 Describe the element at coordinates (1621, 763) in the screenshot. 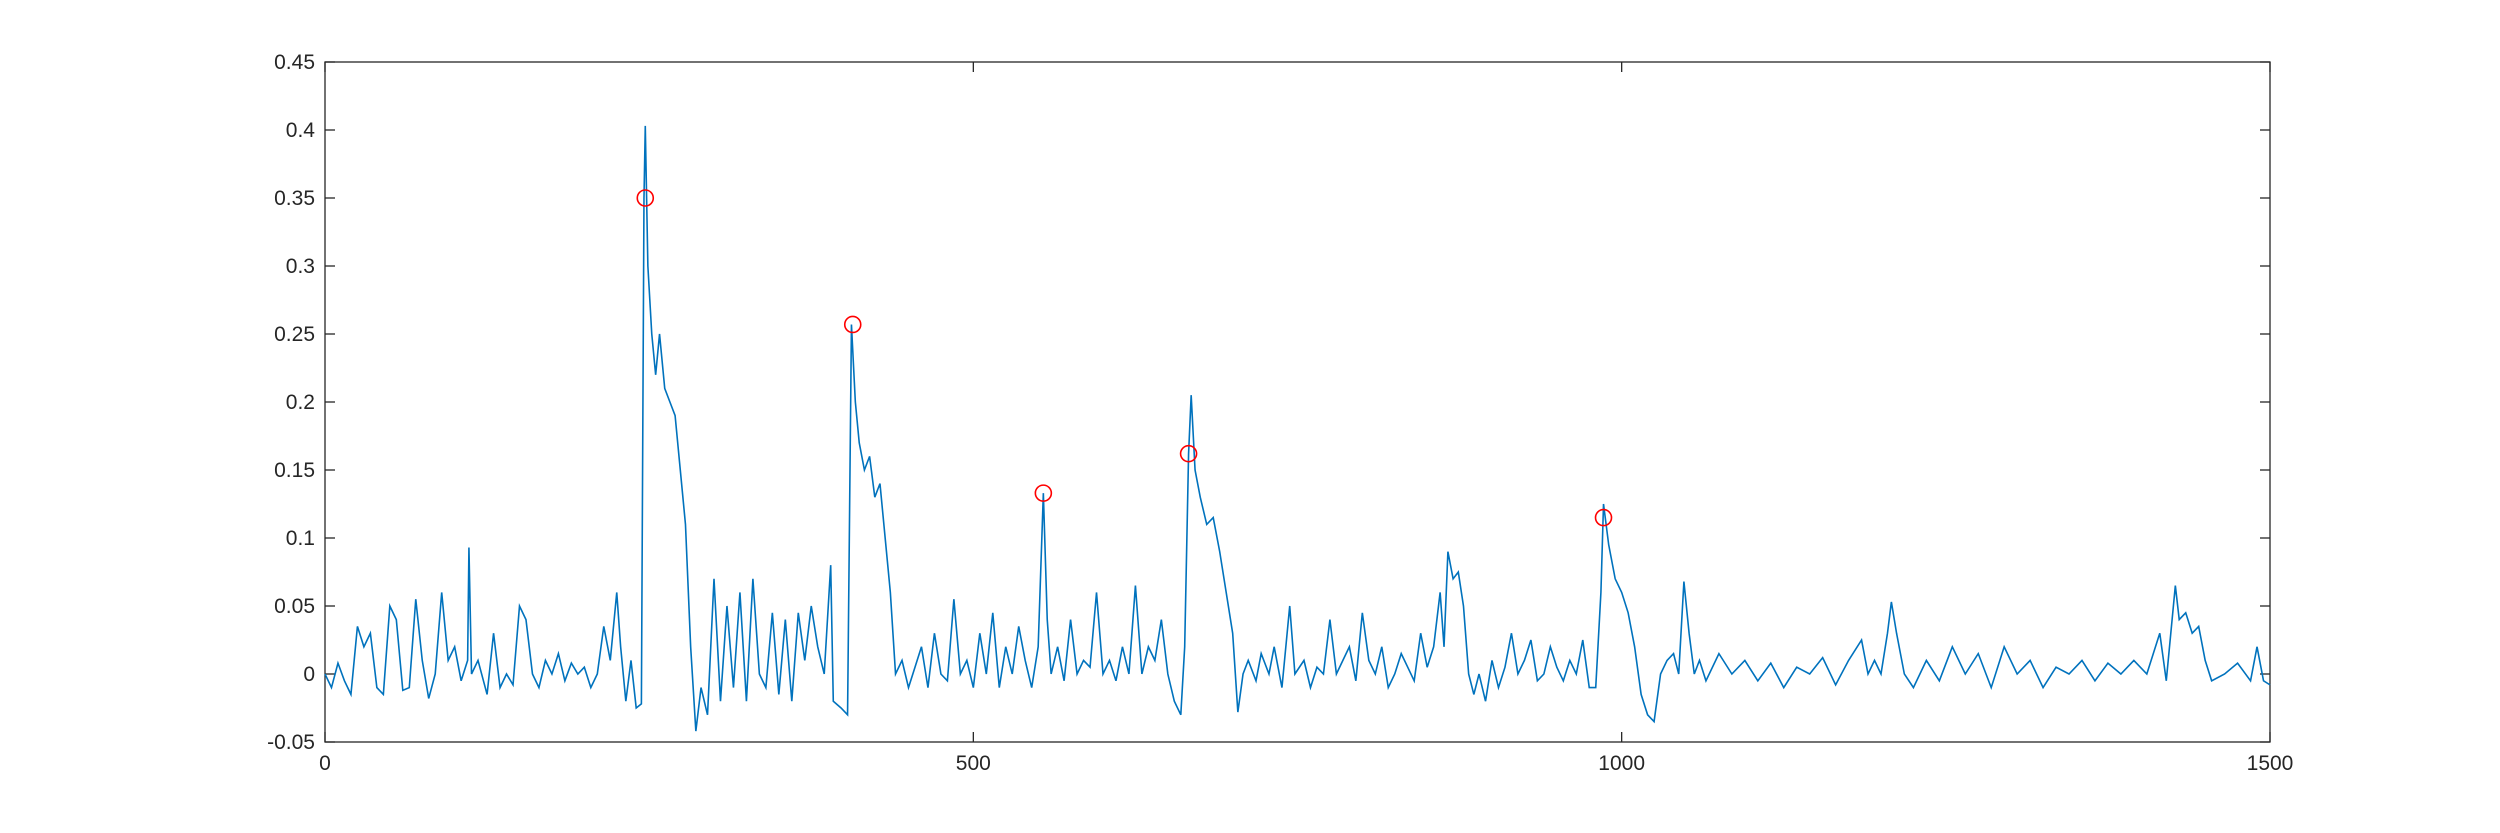

I see `x-tick-label: 1000` at that location.